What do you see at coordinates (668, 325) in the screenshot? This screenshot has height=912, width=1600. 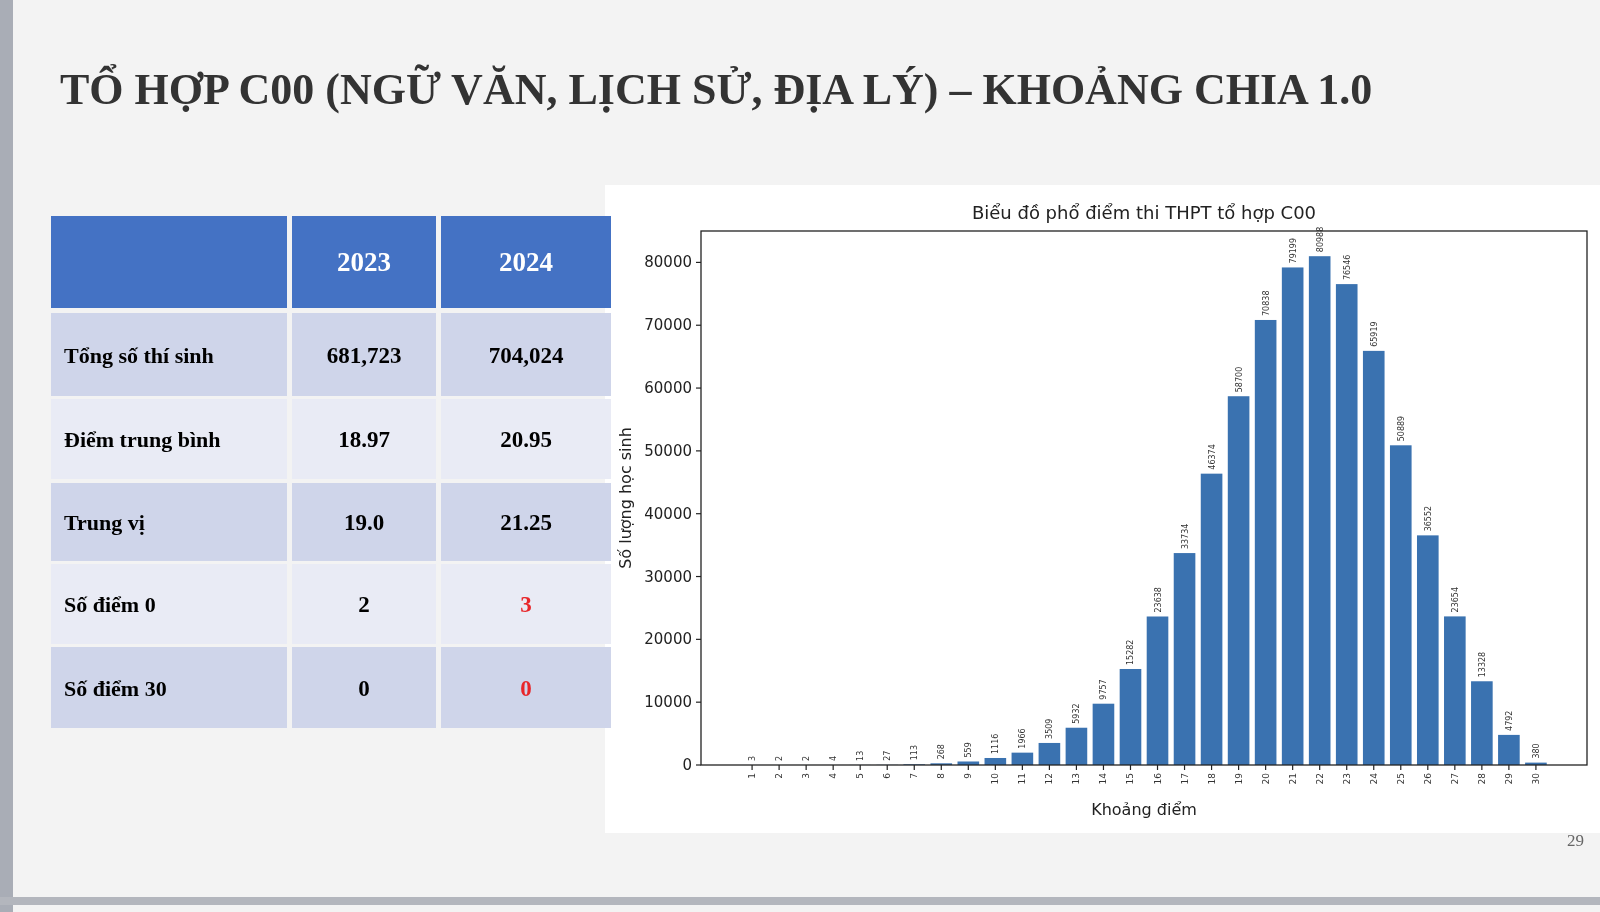 I see `y-tick-label: 70000` at bounding box center [668, 325].